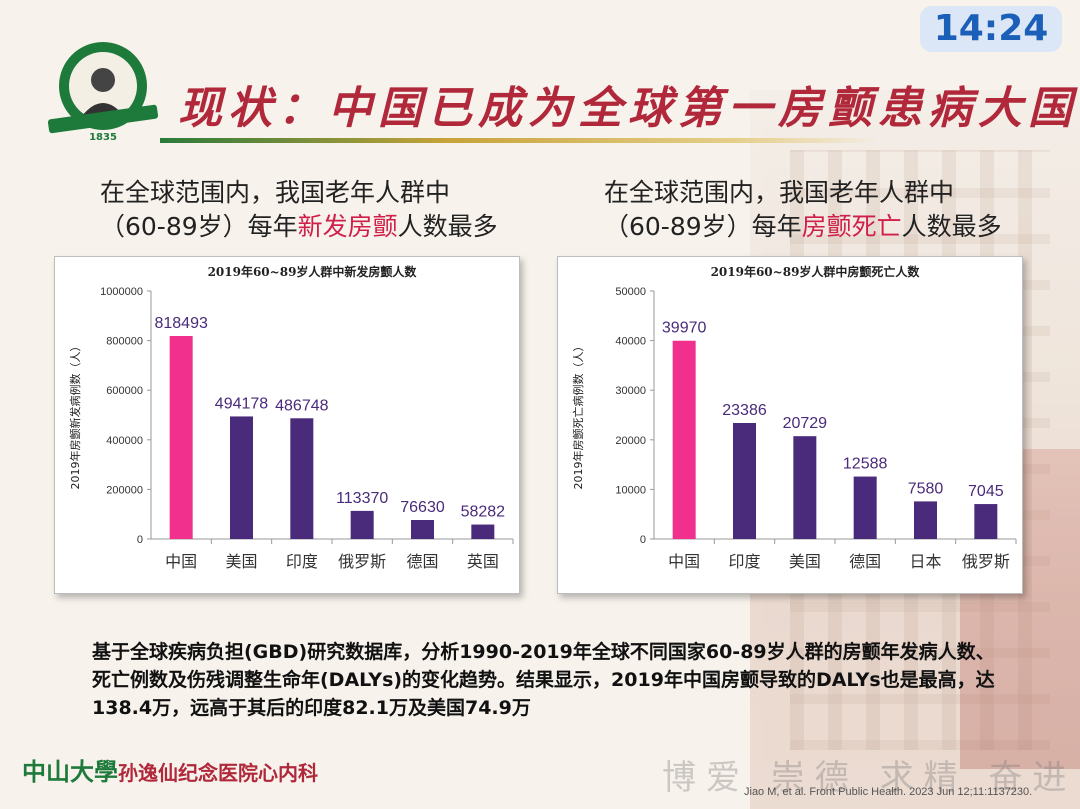 This screenshot has width=1080, height=809. I want to click on logo-year: 1835, so click(103, 137).